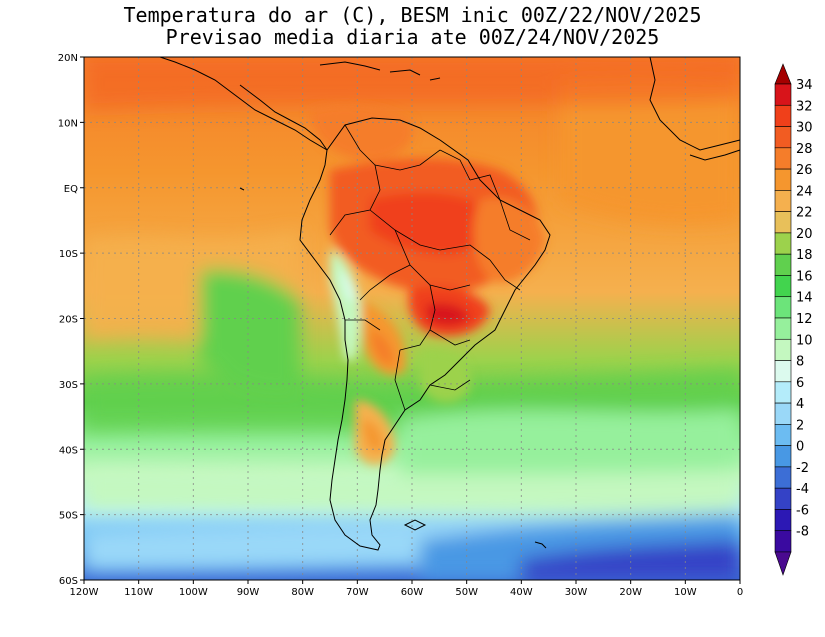 This screenshot has height=637, width=825. What do you see at coordinates (630, 592) in the screenshot?
I see `lon-label: 20W` at bounding box center [630, 592].